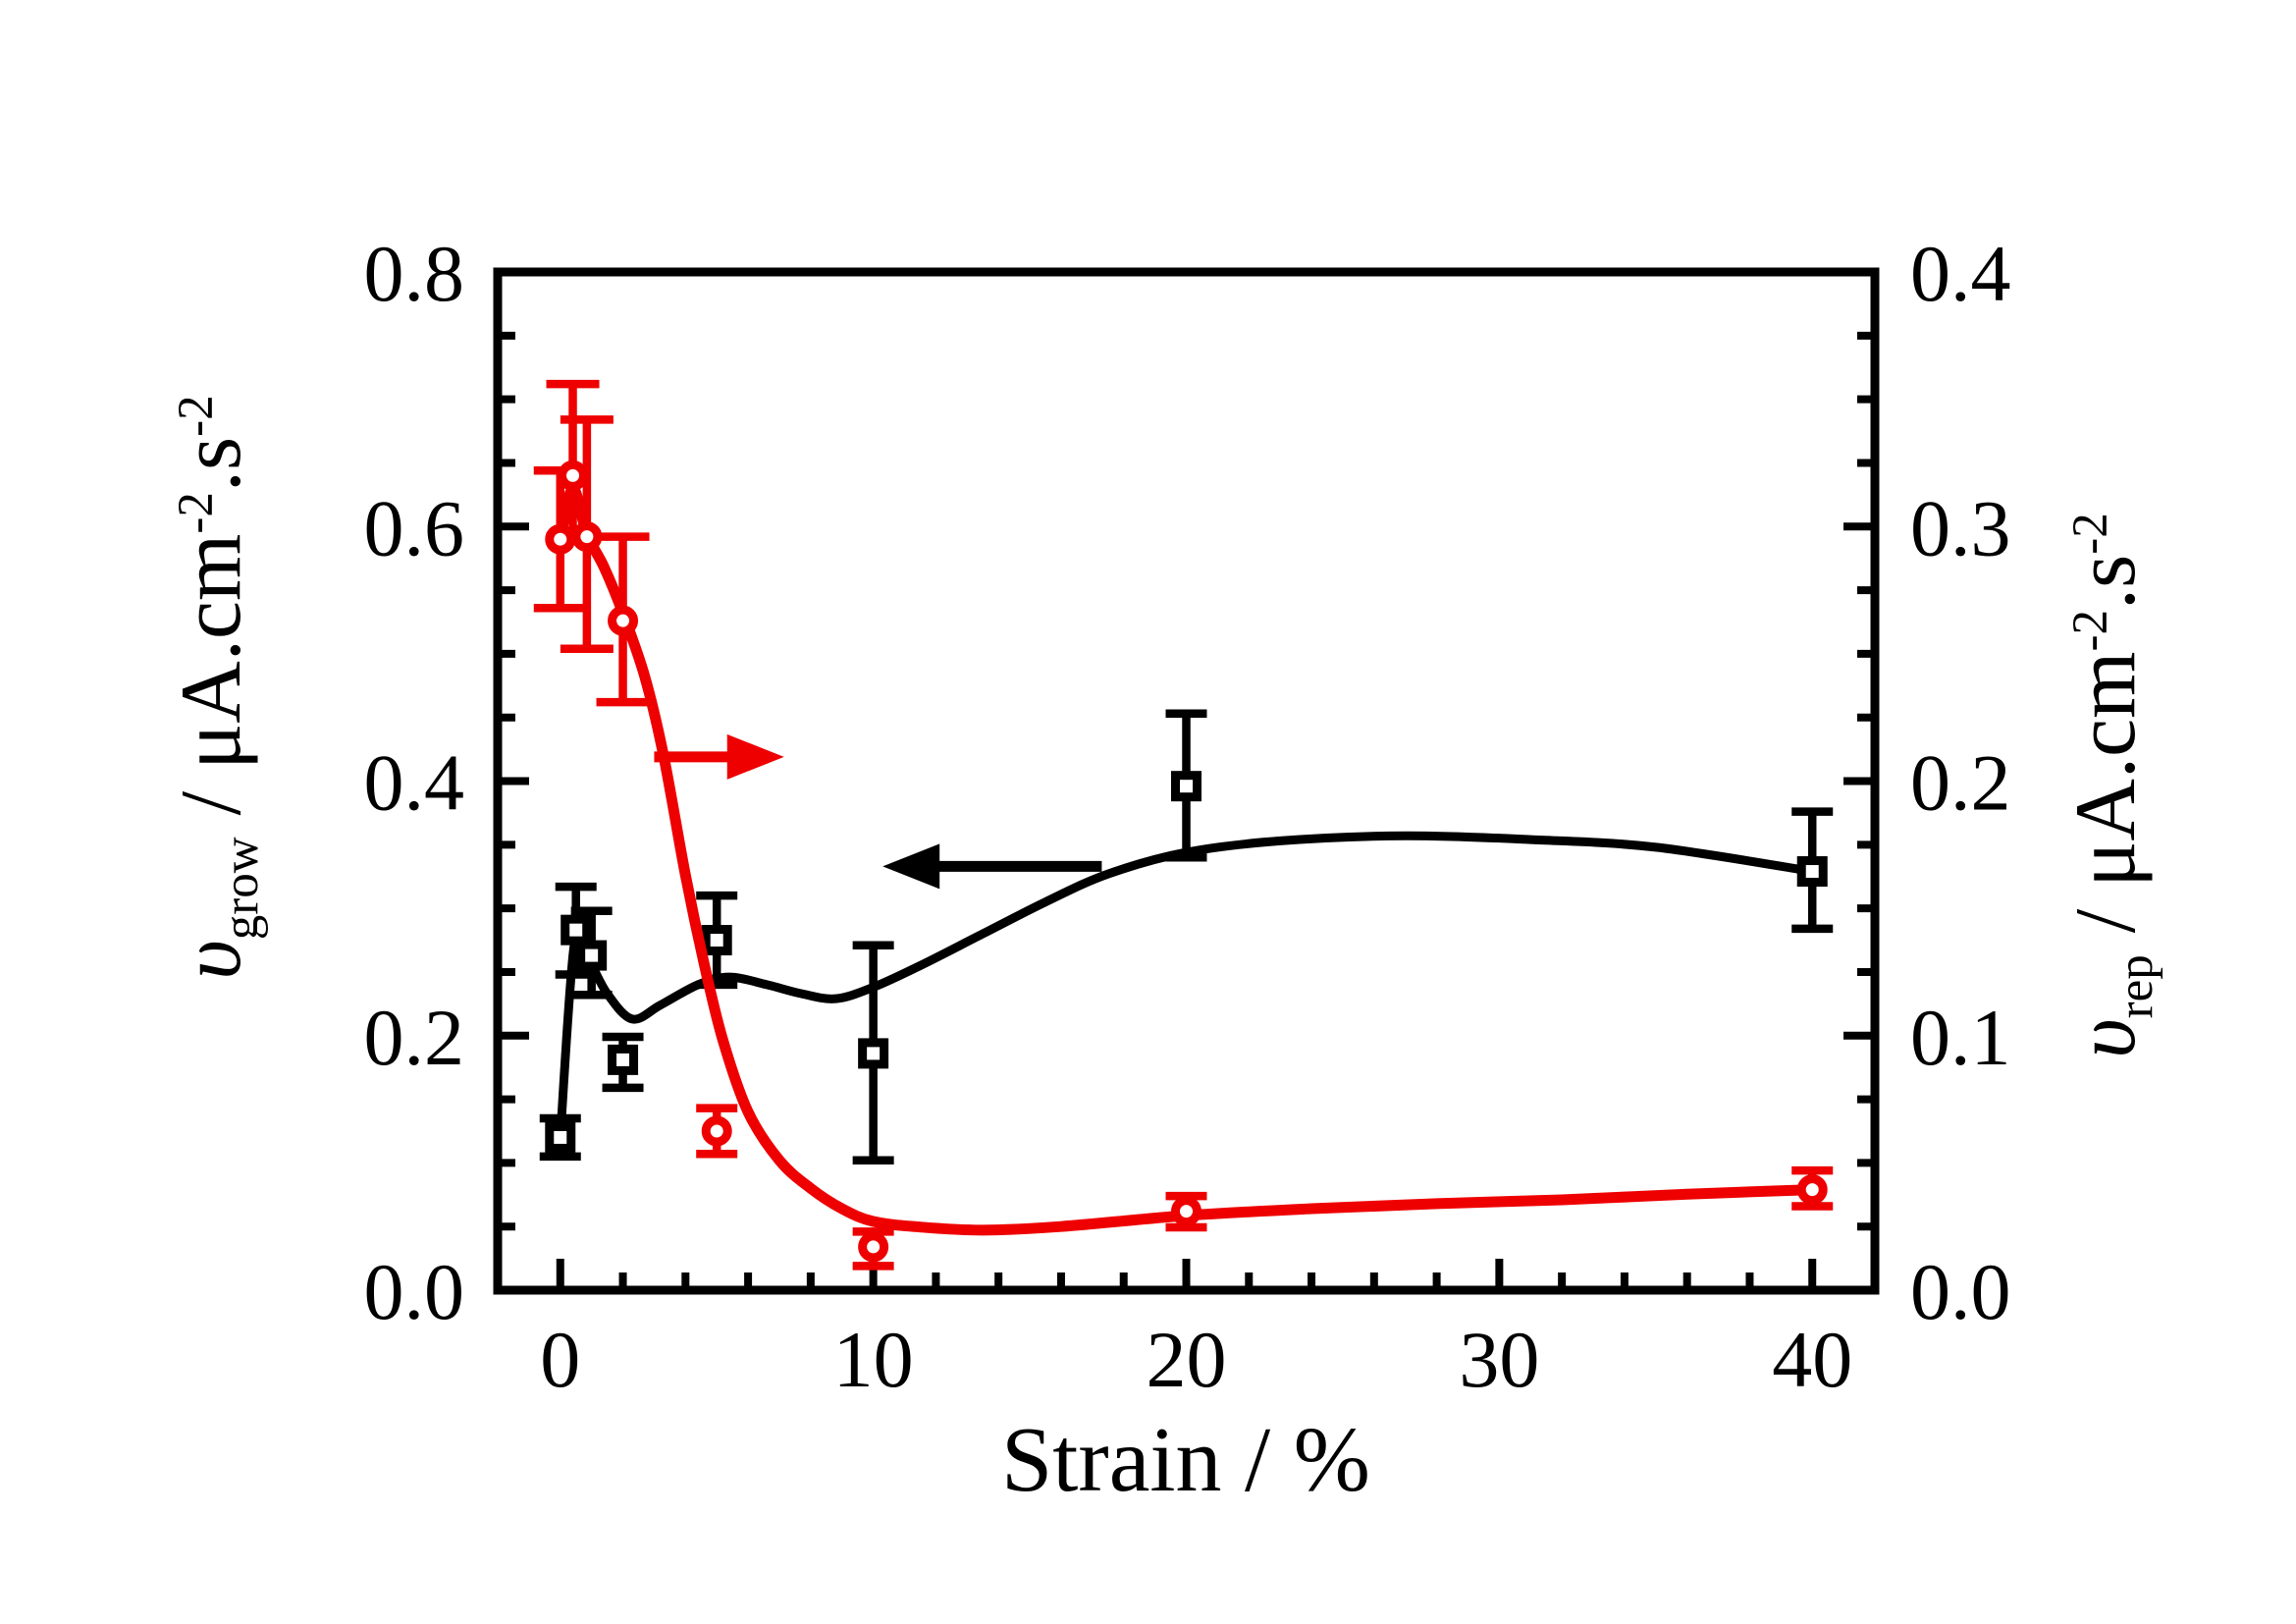 Image resolution: width=2296 pixels, height=1624 pixels. Describe the element at coordinates (414, 527) in the screenshot. I see `y-left-tick-label: 0.6` at that location.